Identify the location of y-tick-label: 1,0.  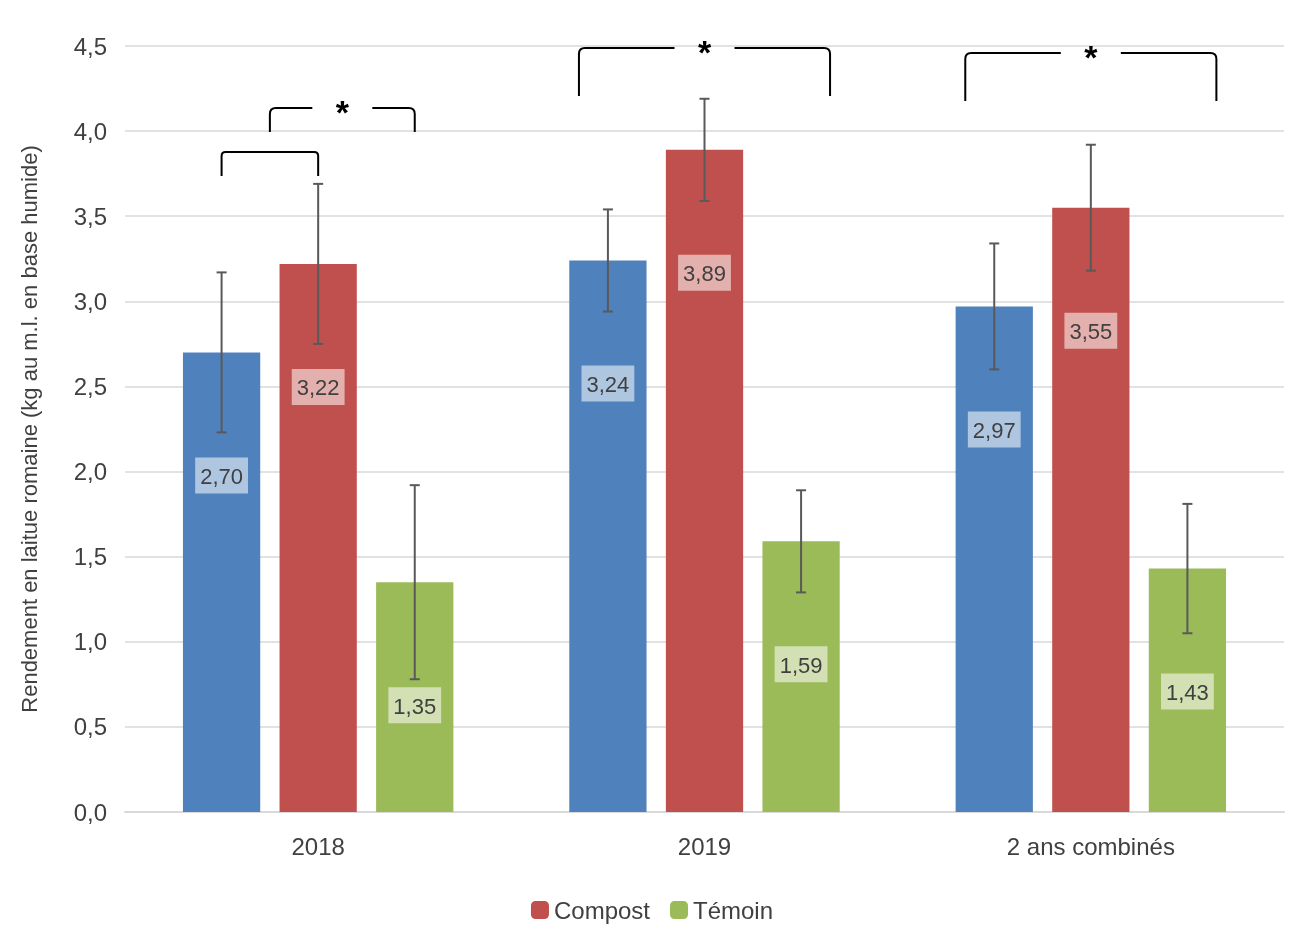
(90, 642).